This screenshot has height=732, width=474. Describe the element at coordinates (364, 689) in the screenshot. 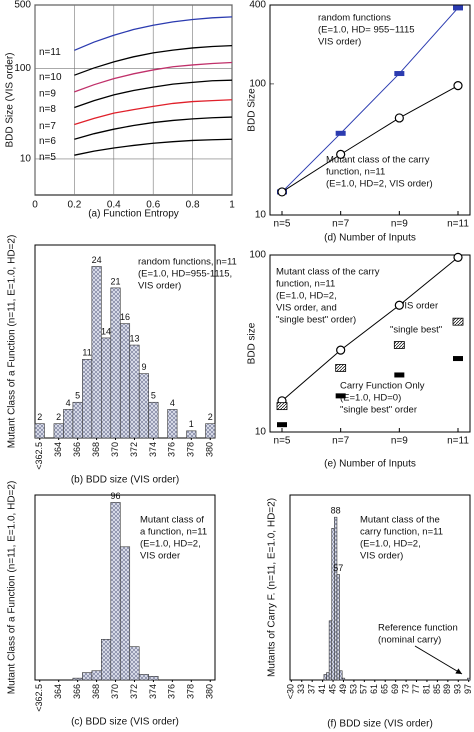

I see `x-tick-label: 57` at that location.